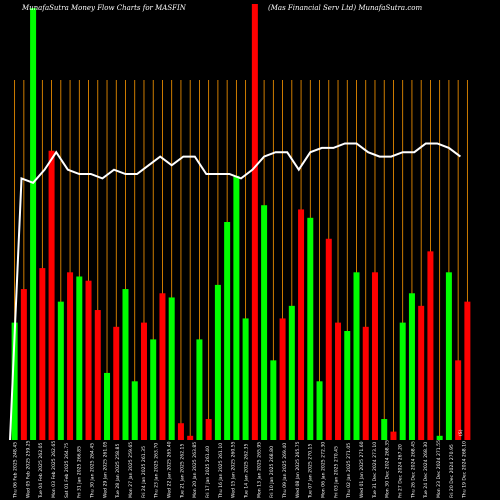 This screenshot has height=500, width=500. Describe the element at coordinates (426, 470) in the screenshot. I see `x-tick-label: Tue 24 Dec 2024 268.30` at that location.